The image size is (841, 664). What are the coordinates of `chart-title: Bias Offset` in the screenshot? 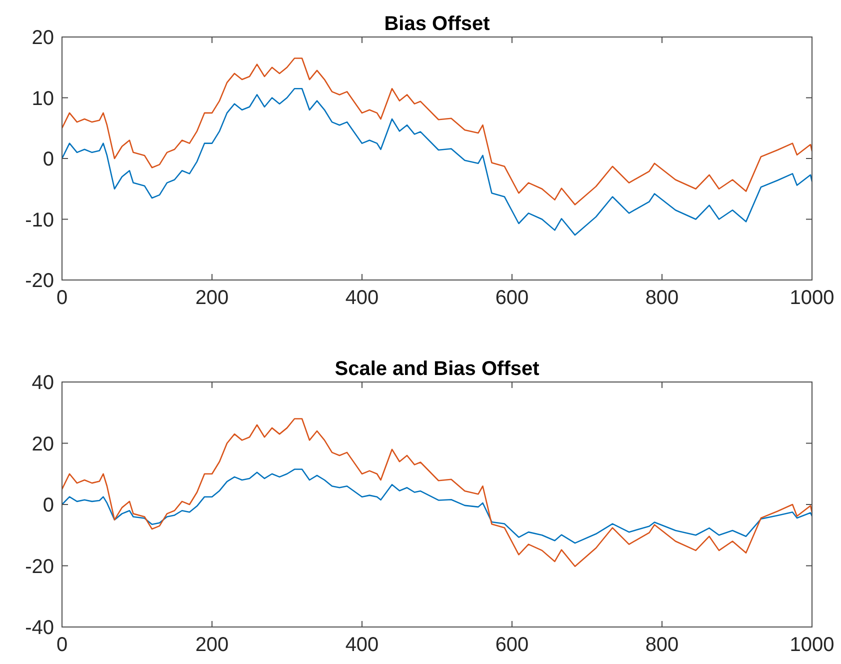 It's located at (437, 24).